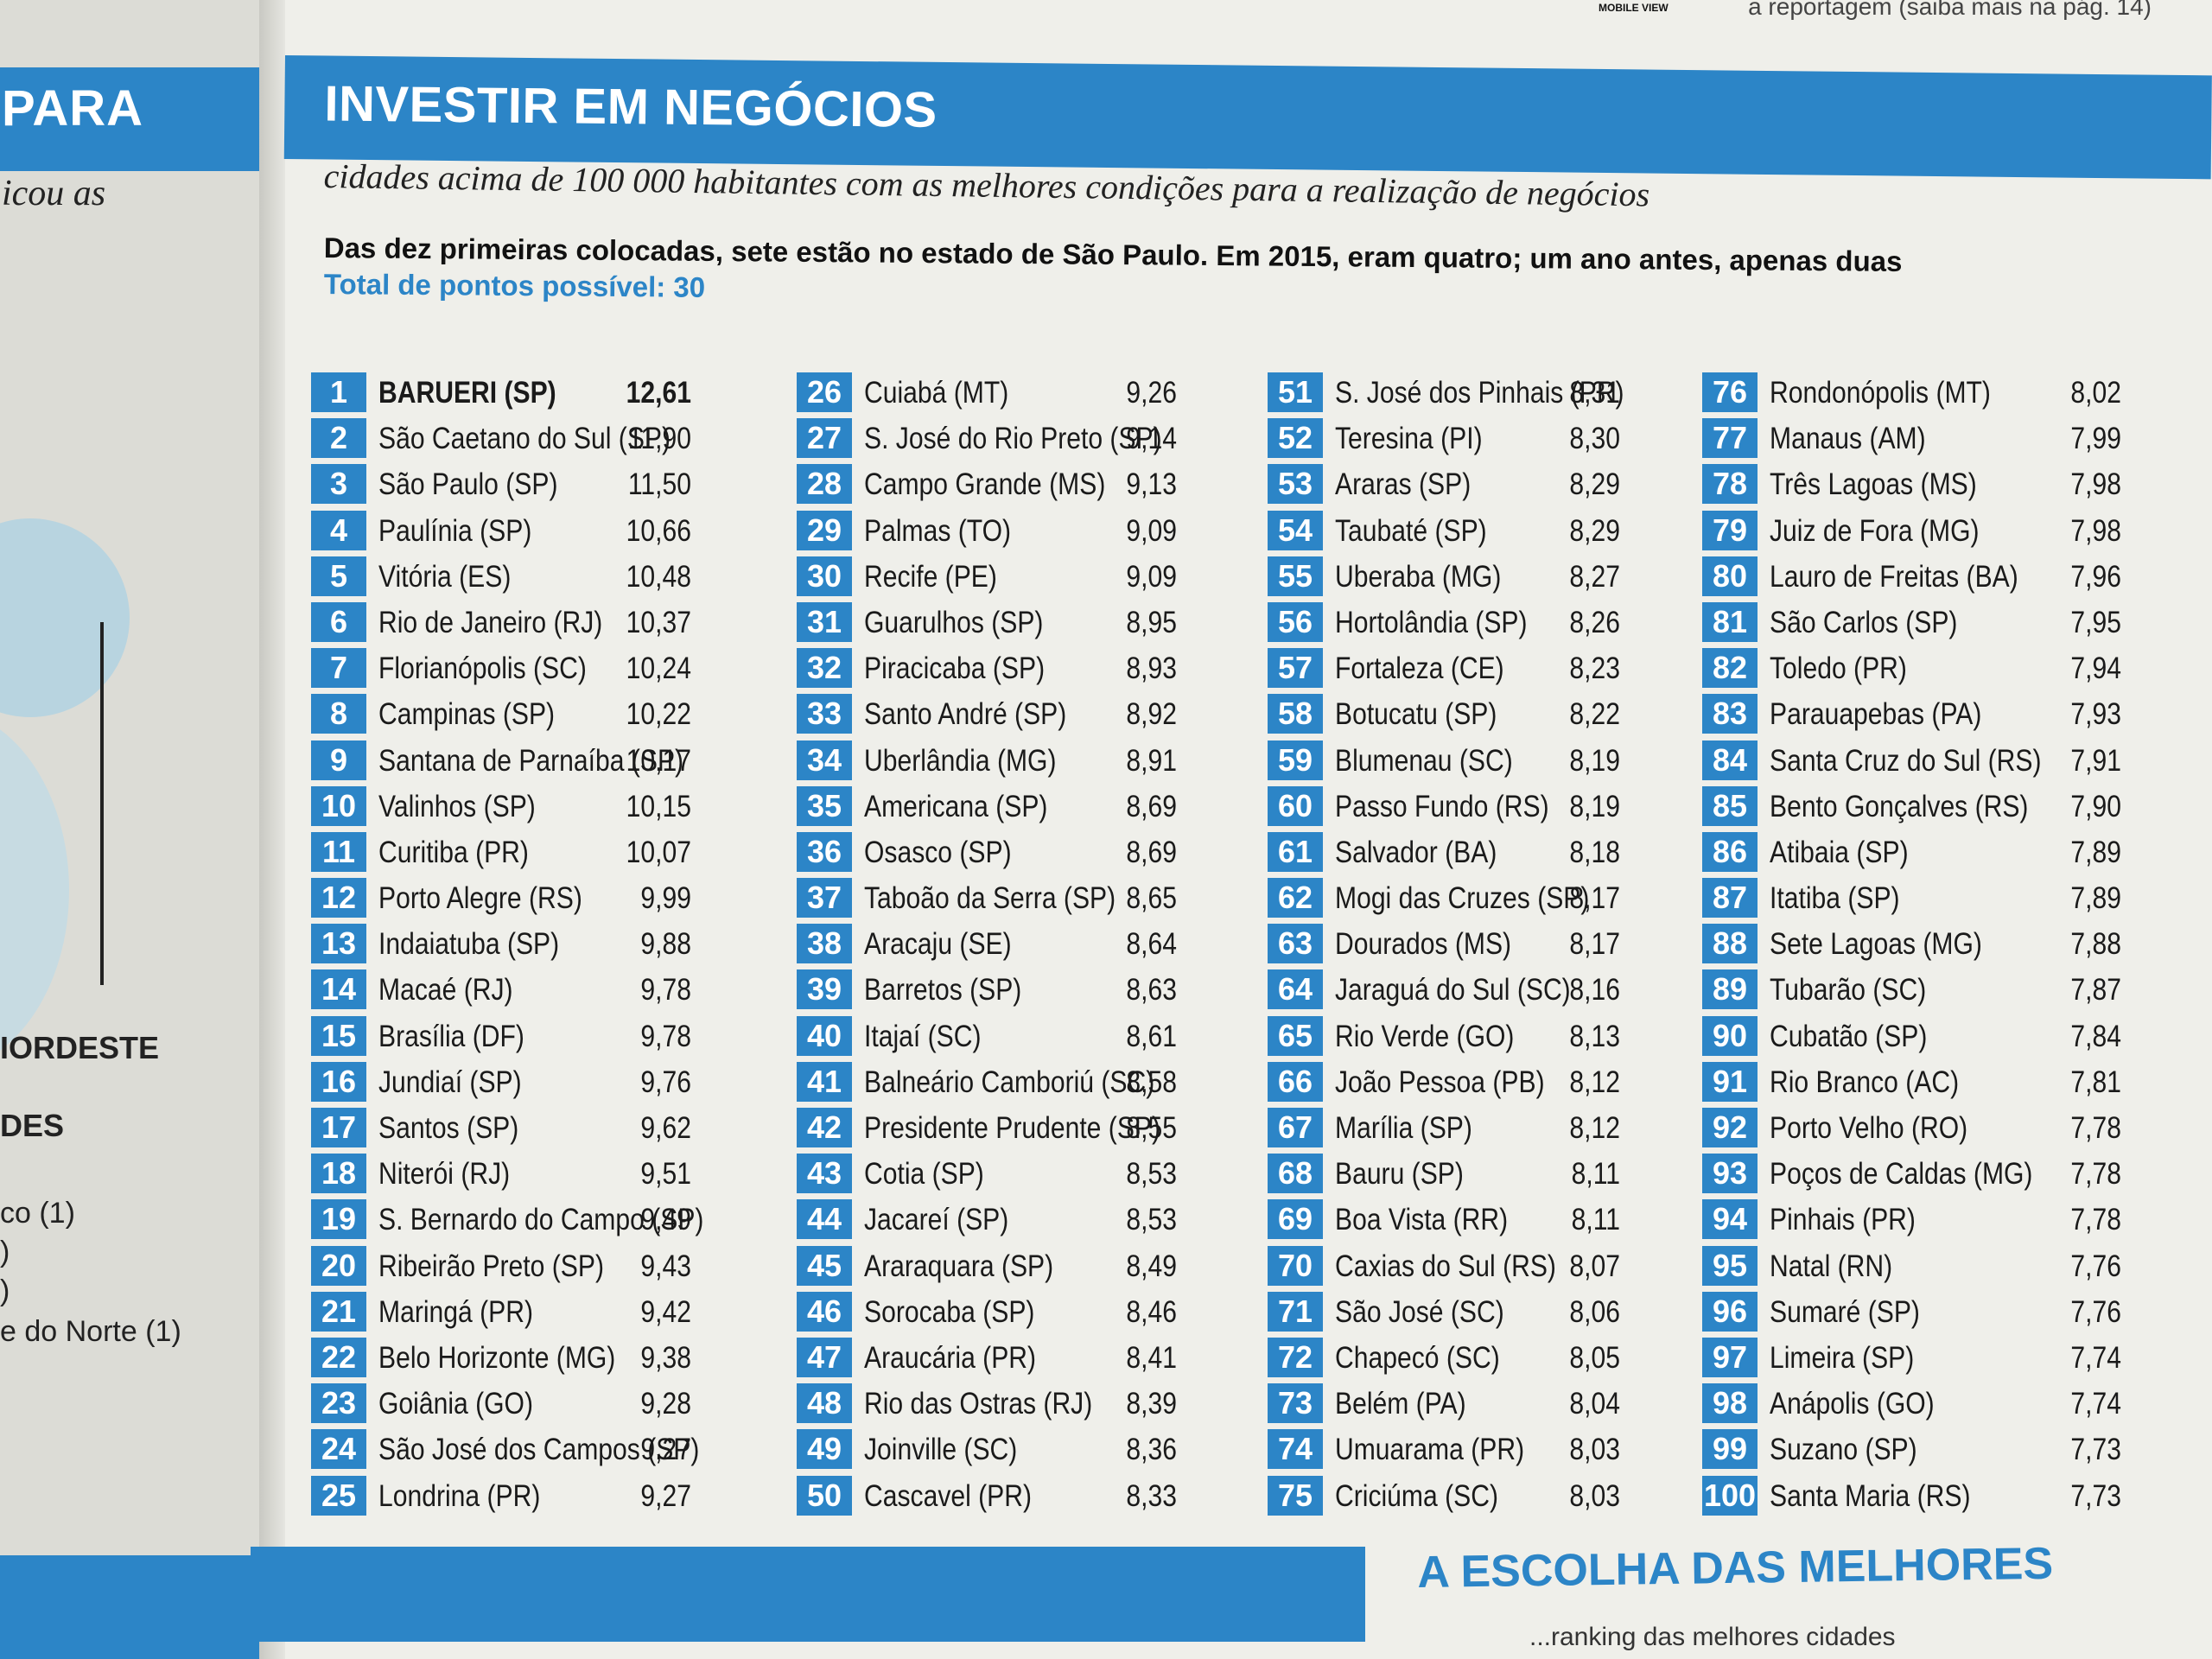 This screenshot has height=1659, width=2212. Describe the element at coordinates (34, 890) in the screenshot. I see `left-map-shape` at that location.